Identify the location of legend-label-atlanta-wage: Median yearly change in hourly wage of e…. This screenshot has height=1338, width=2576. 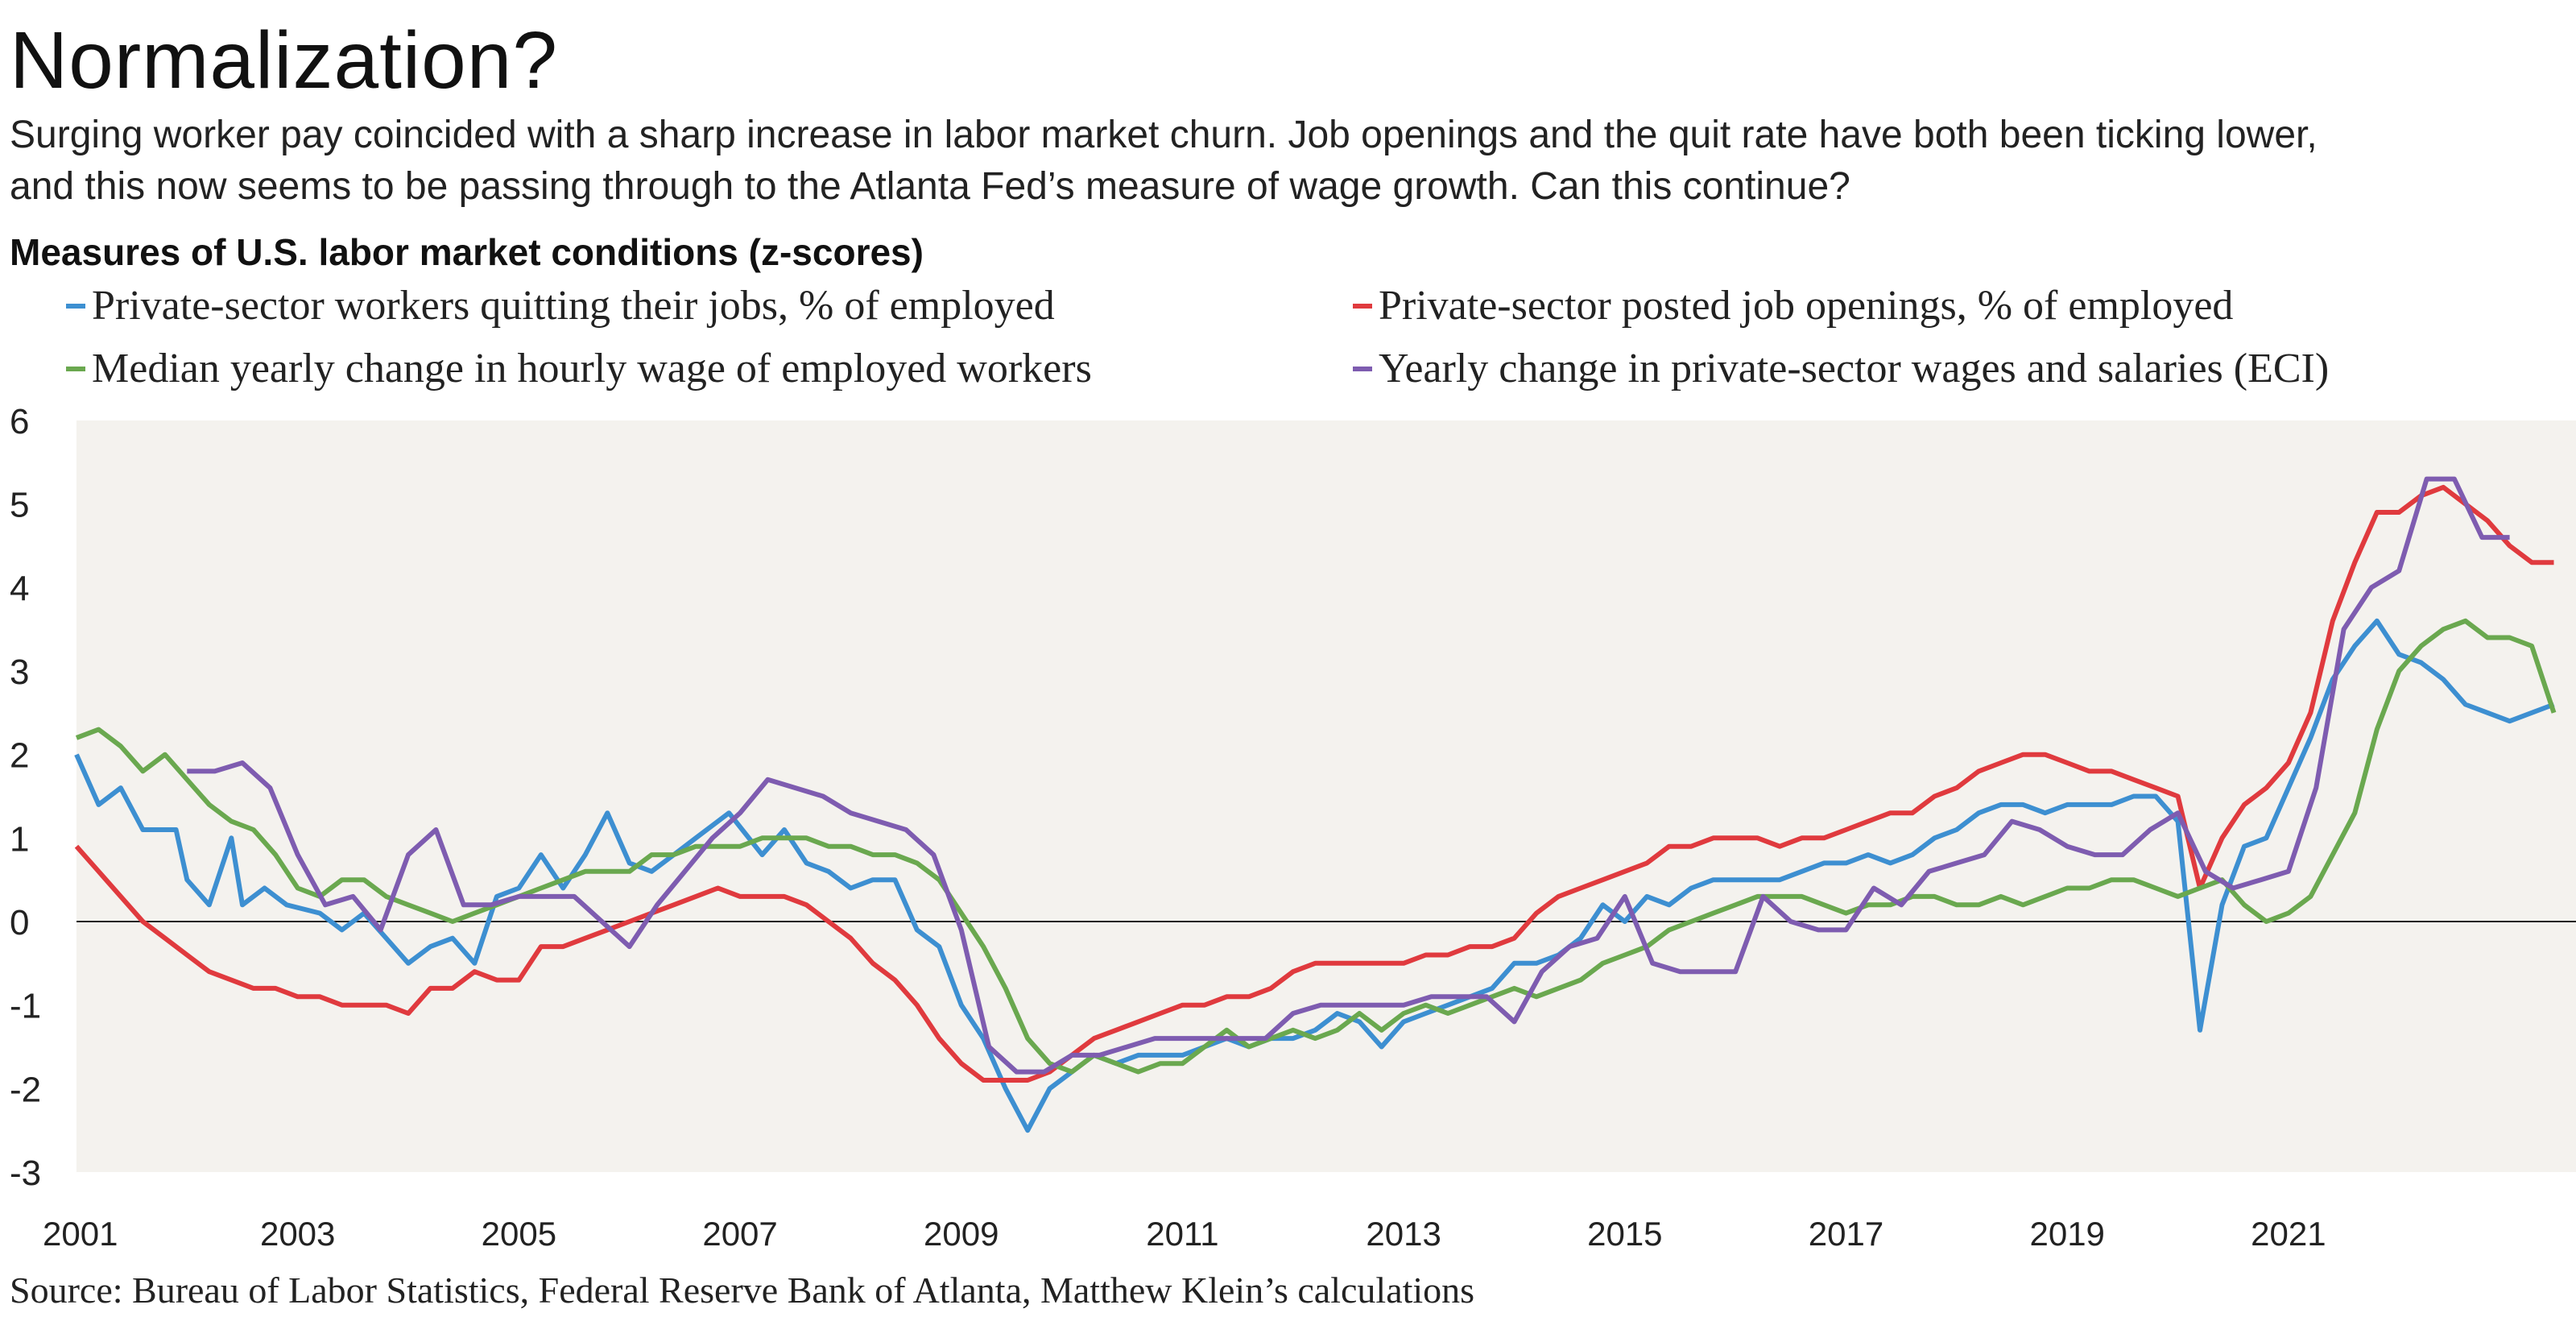
(592, 368).